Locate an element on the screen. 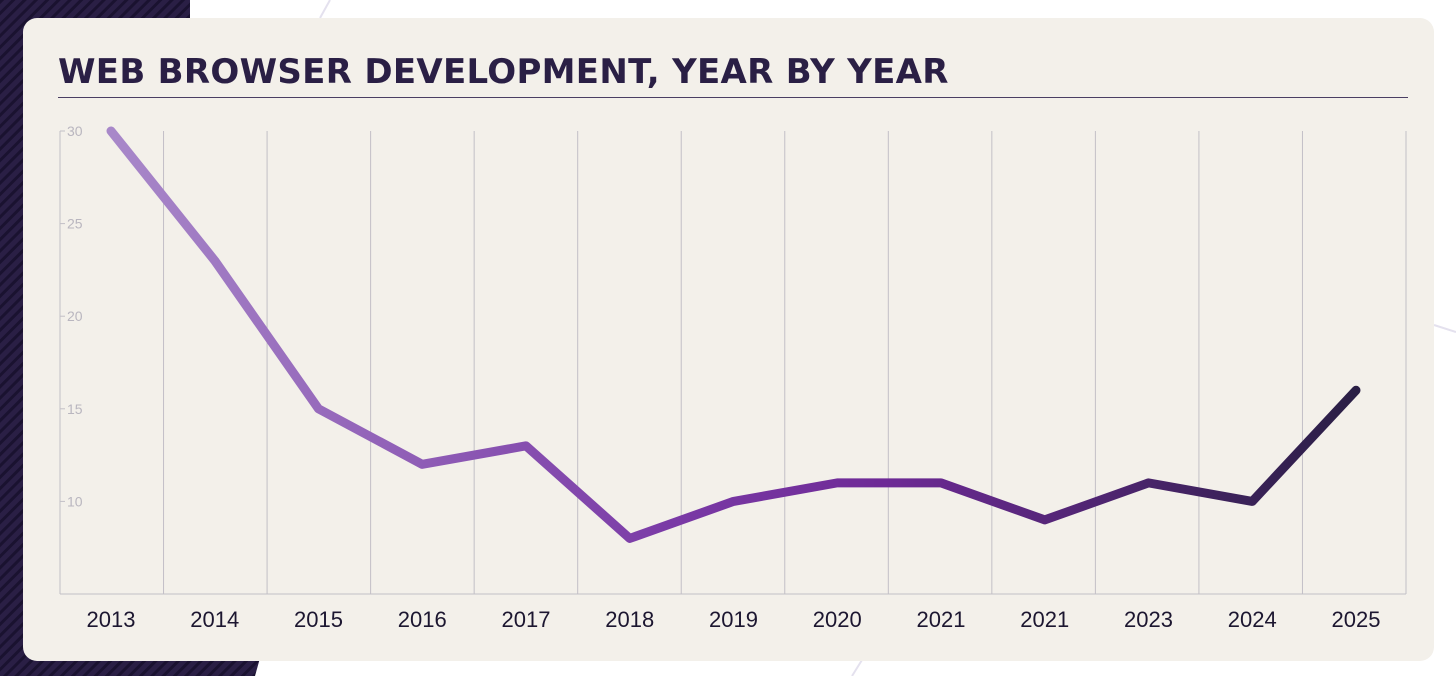  x-tick-label: 2025 is located at coordinates (1356, 619).